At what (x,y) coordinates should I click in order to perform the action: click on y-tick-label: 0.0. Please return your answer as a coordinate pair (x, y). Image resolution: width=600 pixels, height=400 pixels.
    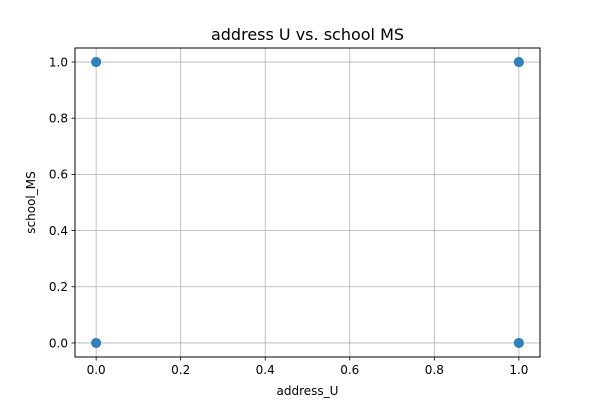
    Looking at the image, I should click on (58, 343).